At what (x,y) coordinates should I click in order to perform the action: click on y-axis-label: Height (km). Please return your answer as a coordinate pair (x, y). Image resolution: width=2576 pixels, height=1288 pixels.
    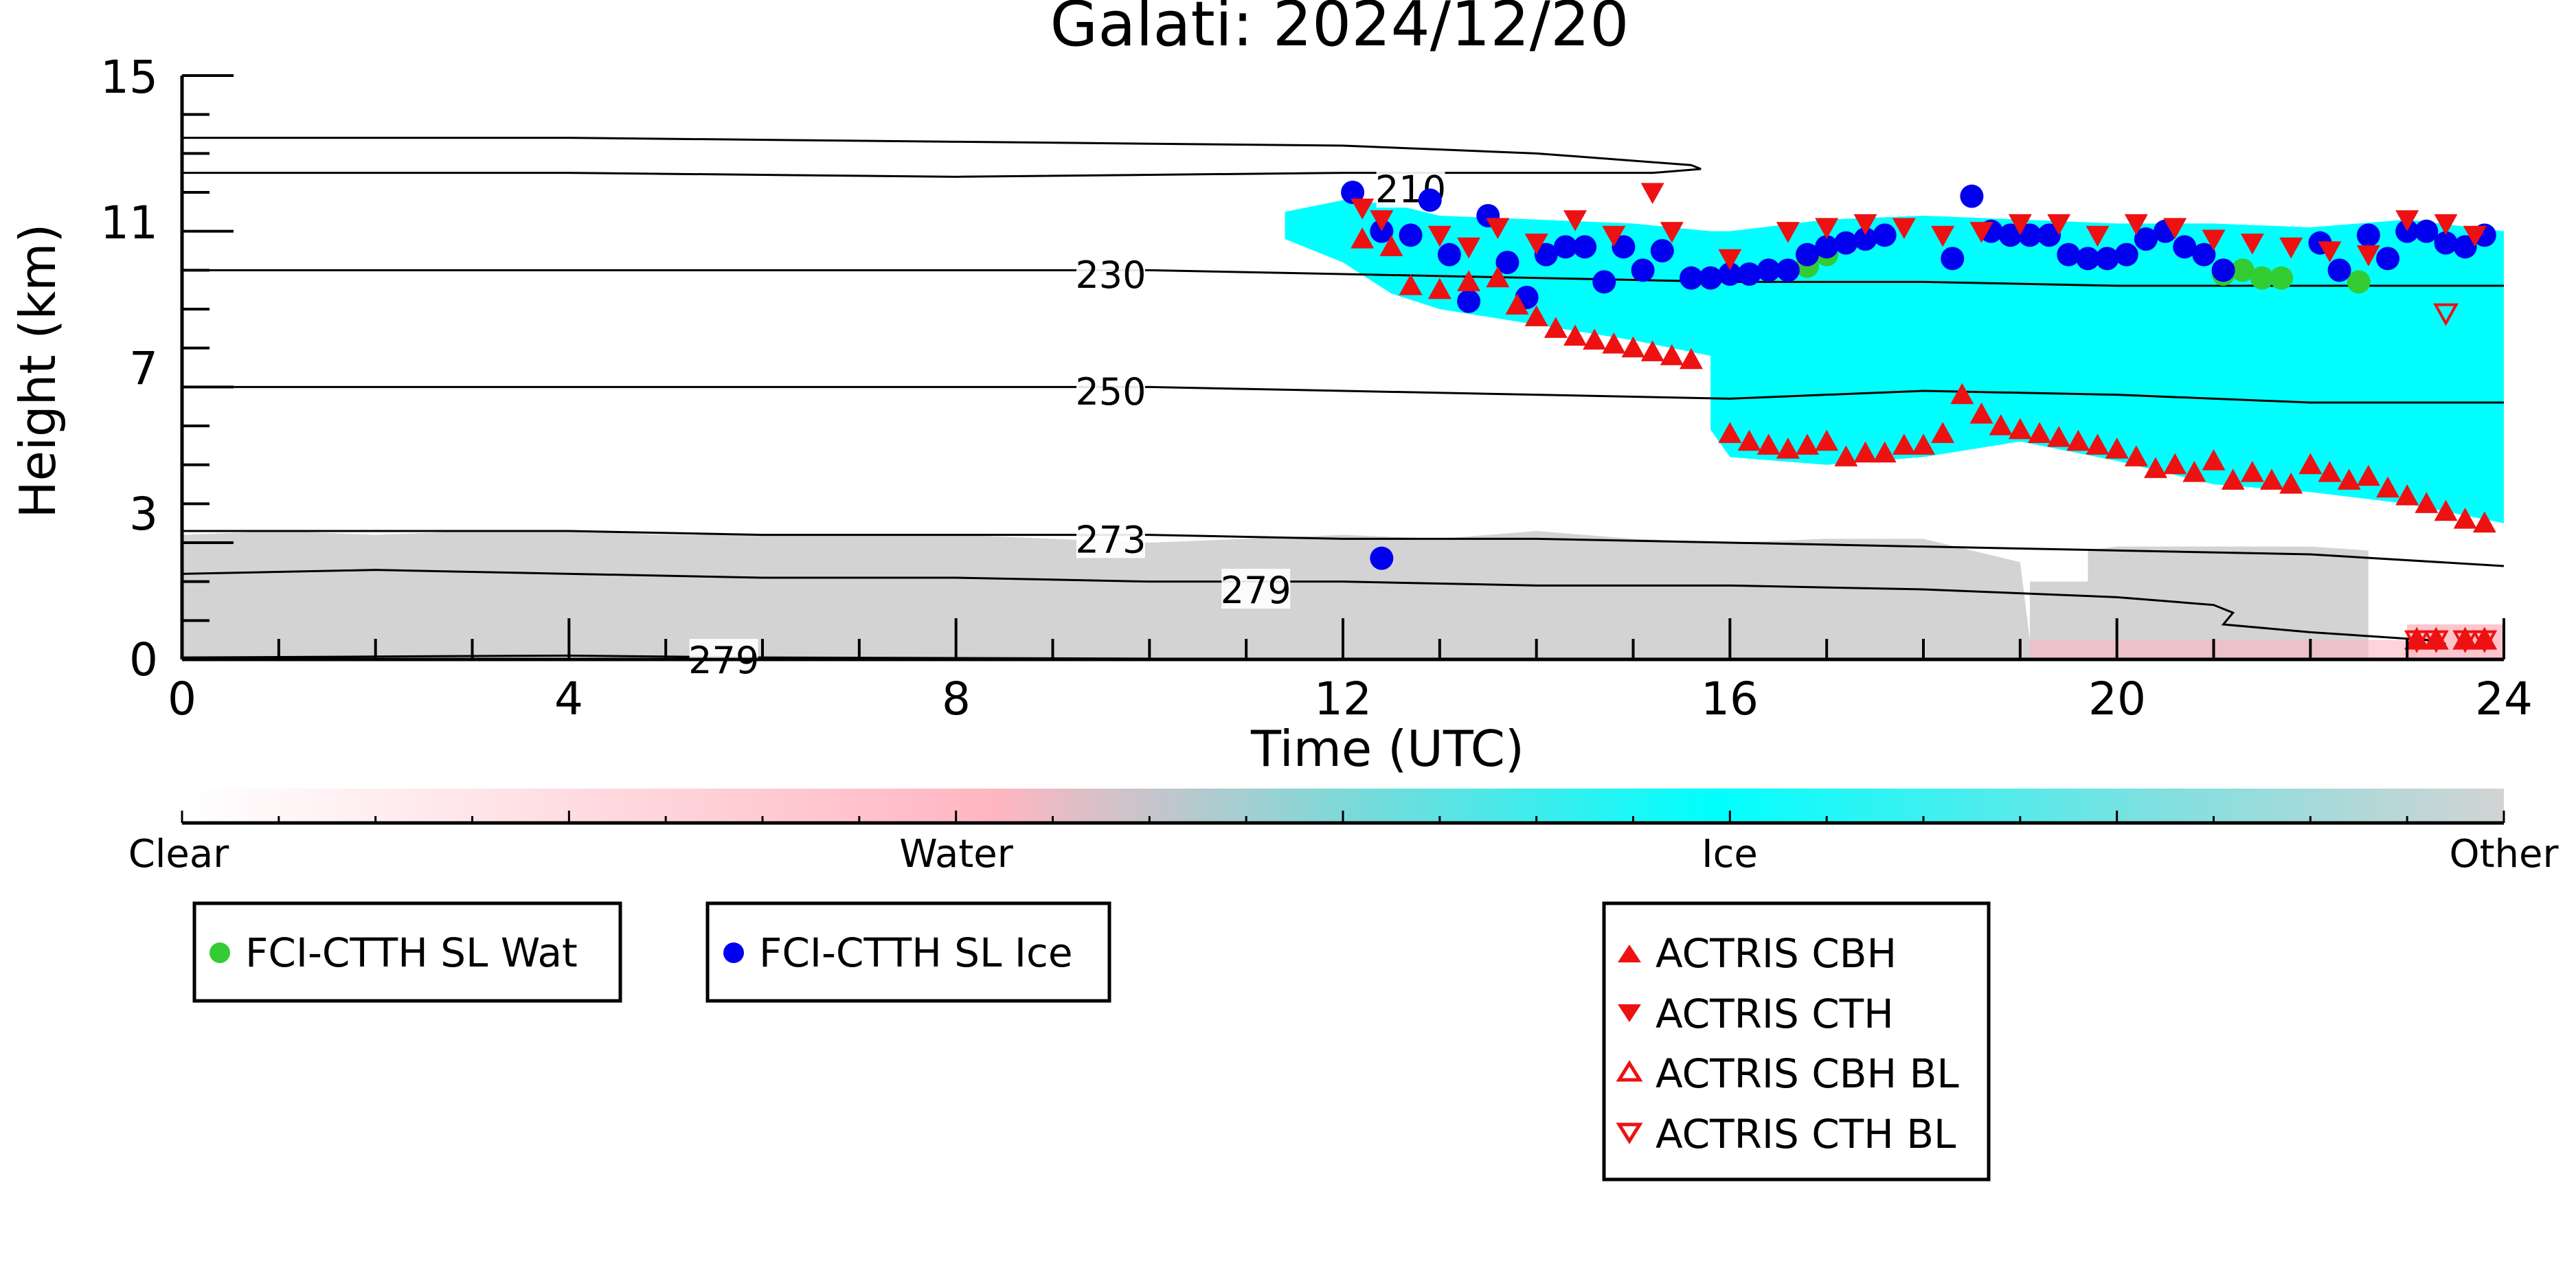
    Looking at the image, I should click on (38, 371).